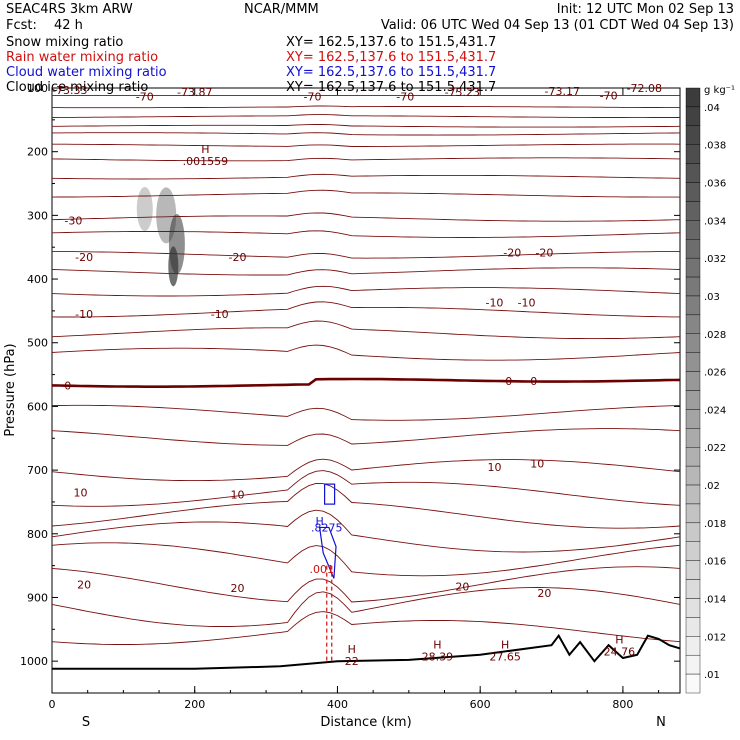 The width and height of the screenshot is (740, 740). What do you see at coordinates (37, 152) in the screenshot?
I see `y-tick-label: 200` at bounding box center [37, 152].